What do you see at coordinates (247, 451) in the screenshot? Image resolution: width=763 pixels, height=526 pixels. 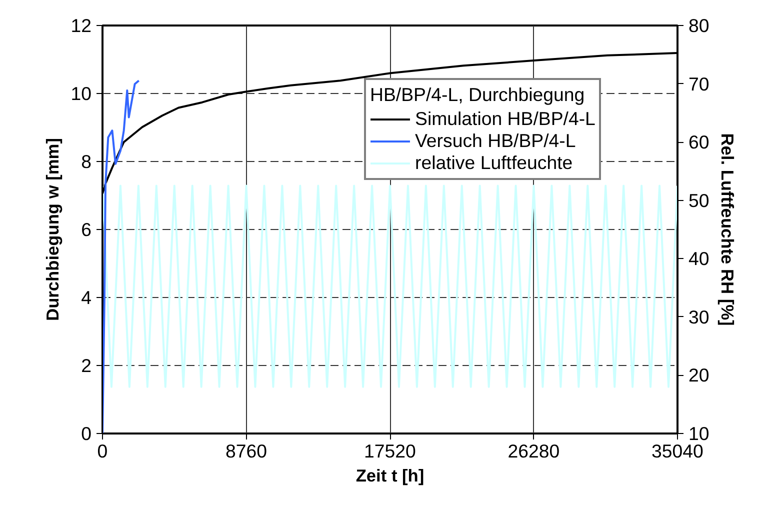 I see `x-tick-label: 8760` at bounding box center [247, 451].